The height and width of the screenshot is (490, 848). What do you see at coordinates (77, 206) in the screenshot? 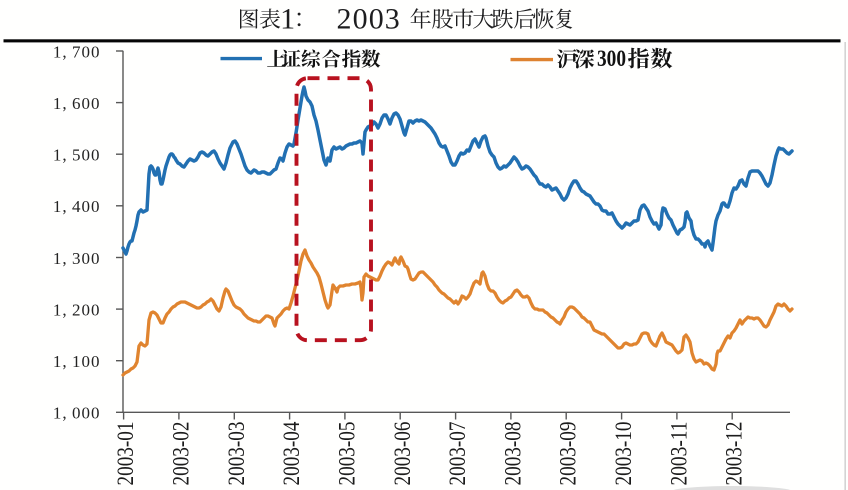
I see `svg-text: 1, 400` at bounding box center [77, 206].